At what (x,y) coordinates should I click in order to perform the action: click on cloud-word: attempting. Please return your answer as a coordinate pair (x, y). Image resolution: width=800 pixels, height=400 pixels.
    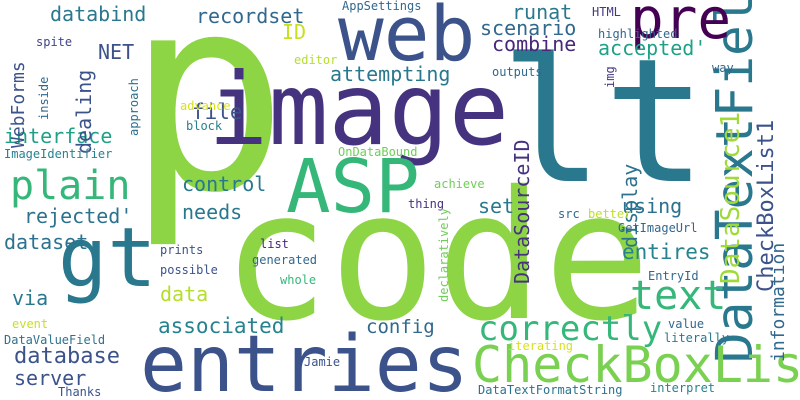
    Looking at the image, I should click on (390, 74).